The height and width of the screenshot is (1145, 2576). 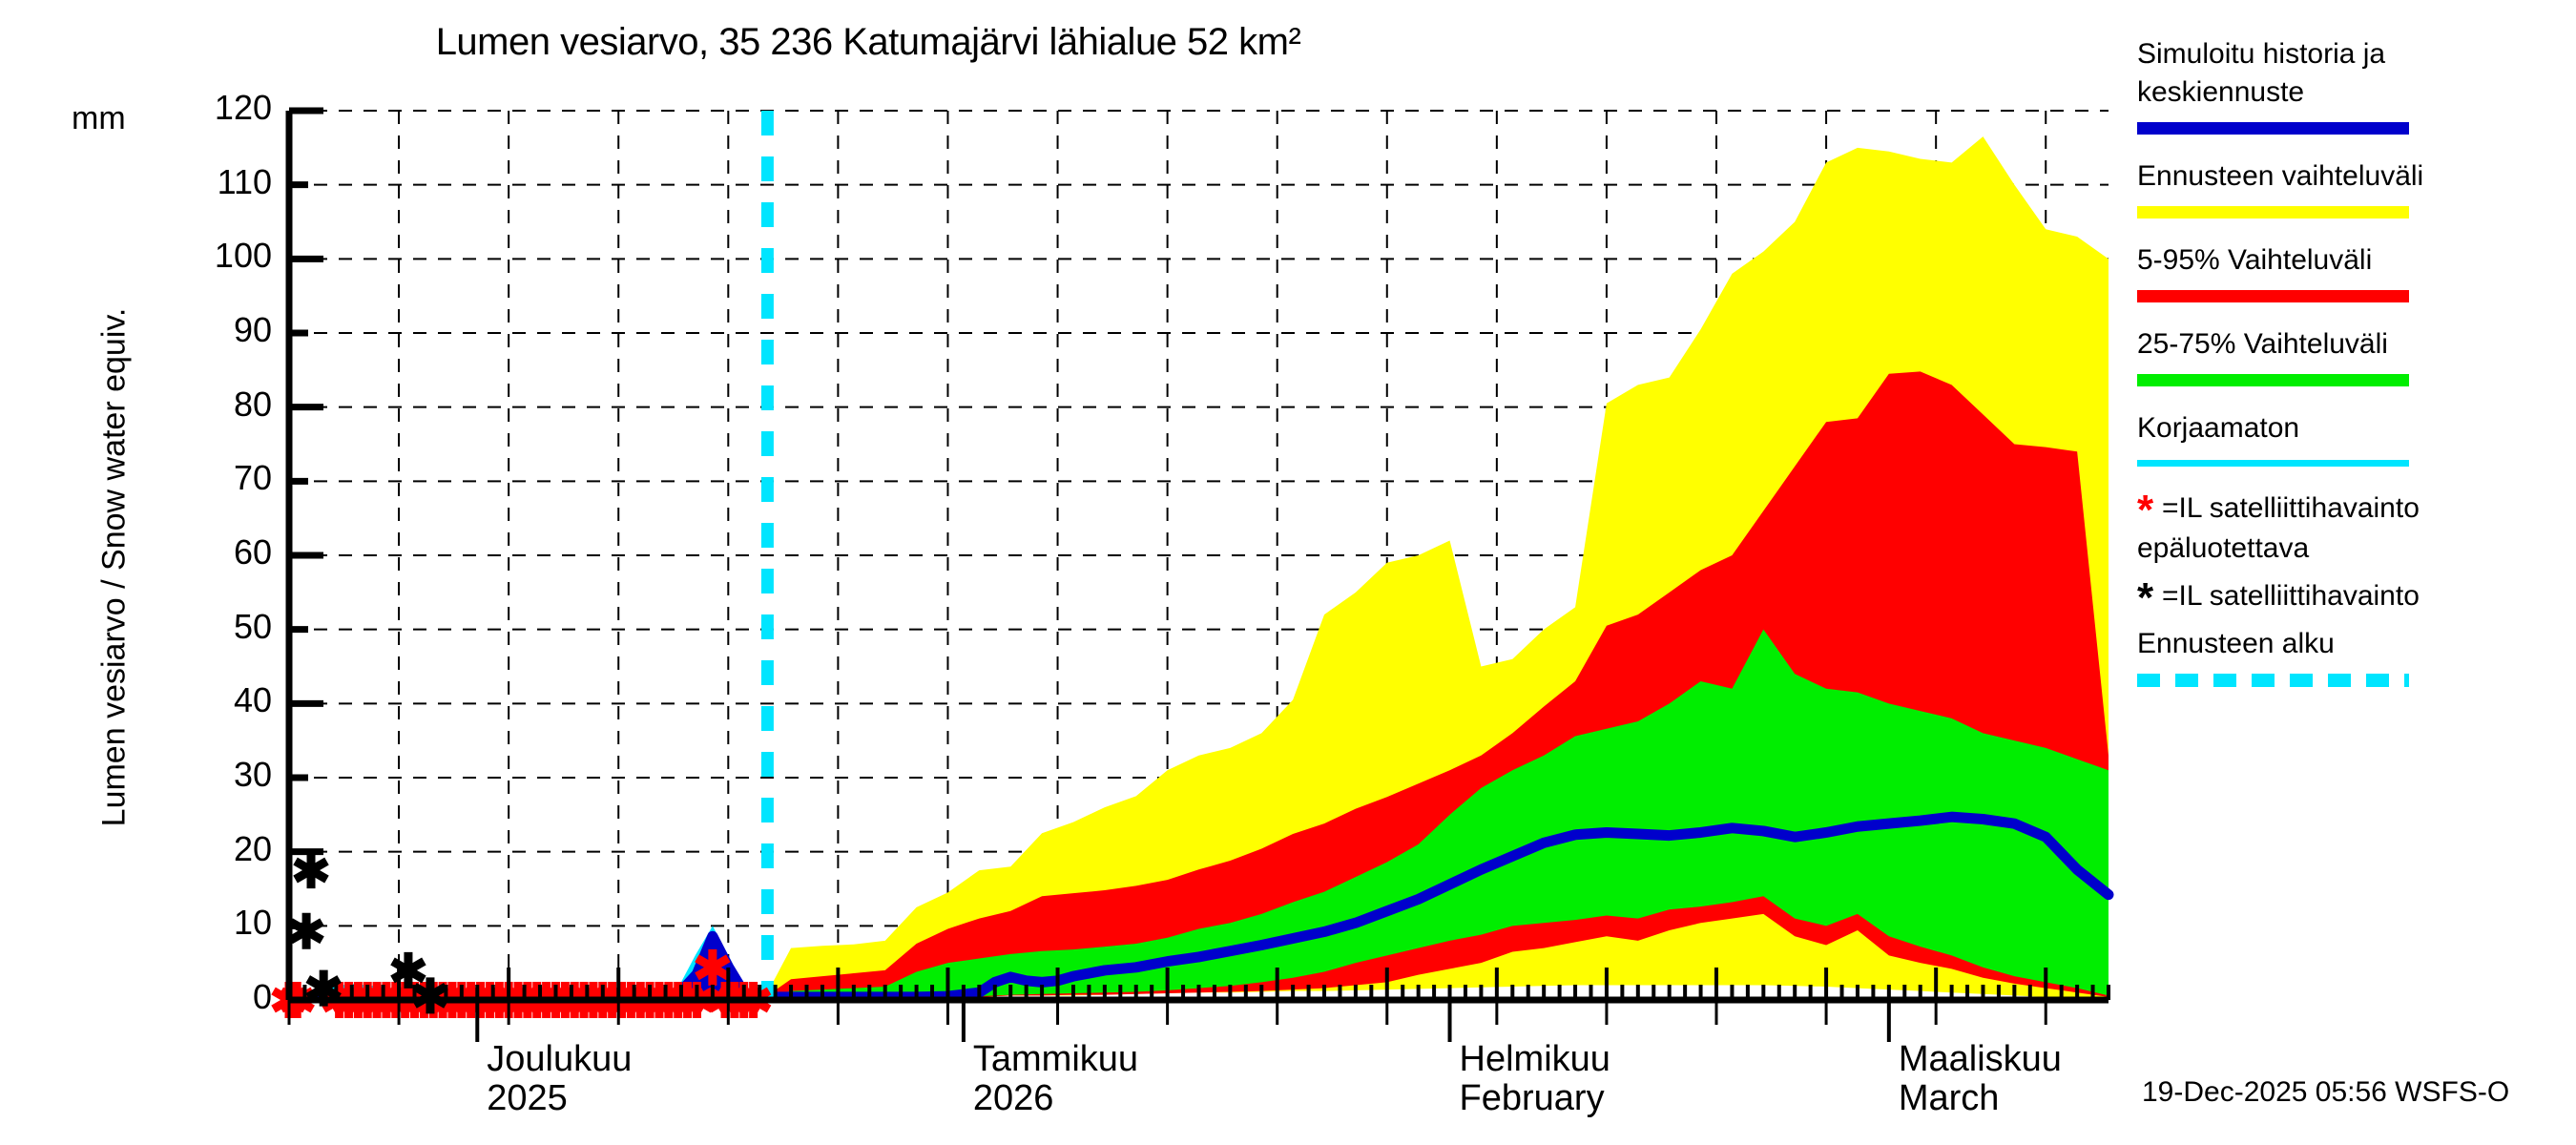 I want to click on y-axis-tick-label: 30, so click(x=252, y=775).